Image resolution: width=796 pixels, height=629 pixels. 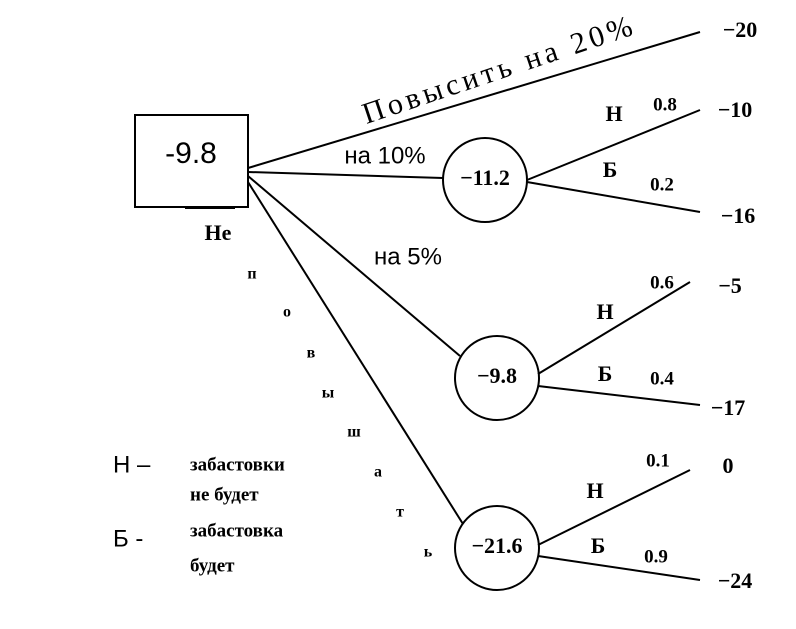 What do you see at coordinates (328, 393) in the screenshot?
I see `letter: ы` at bounding box center [328, 393].